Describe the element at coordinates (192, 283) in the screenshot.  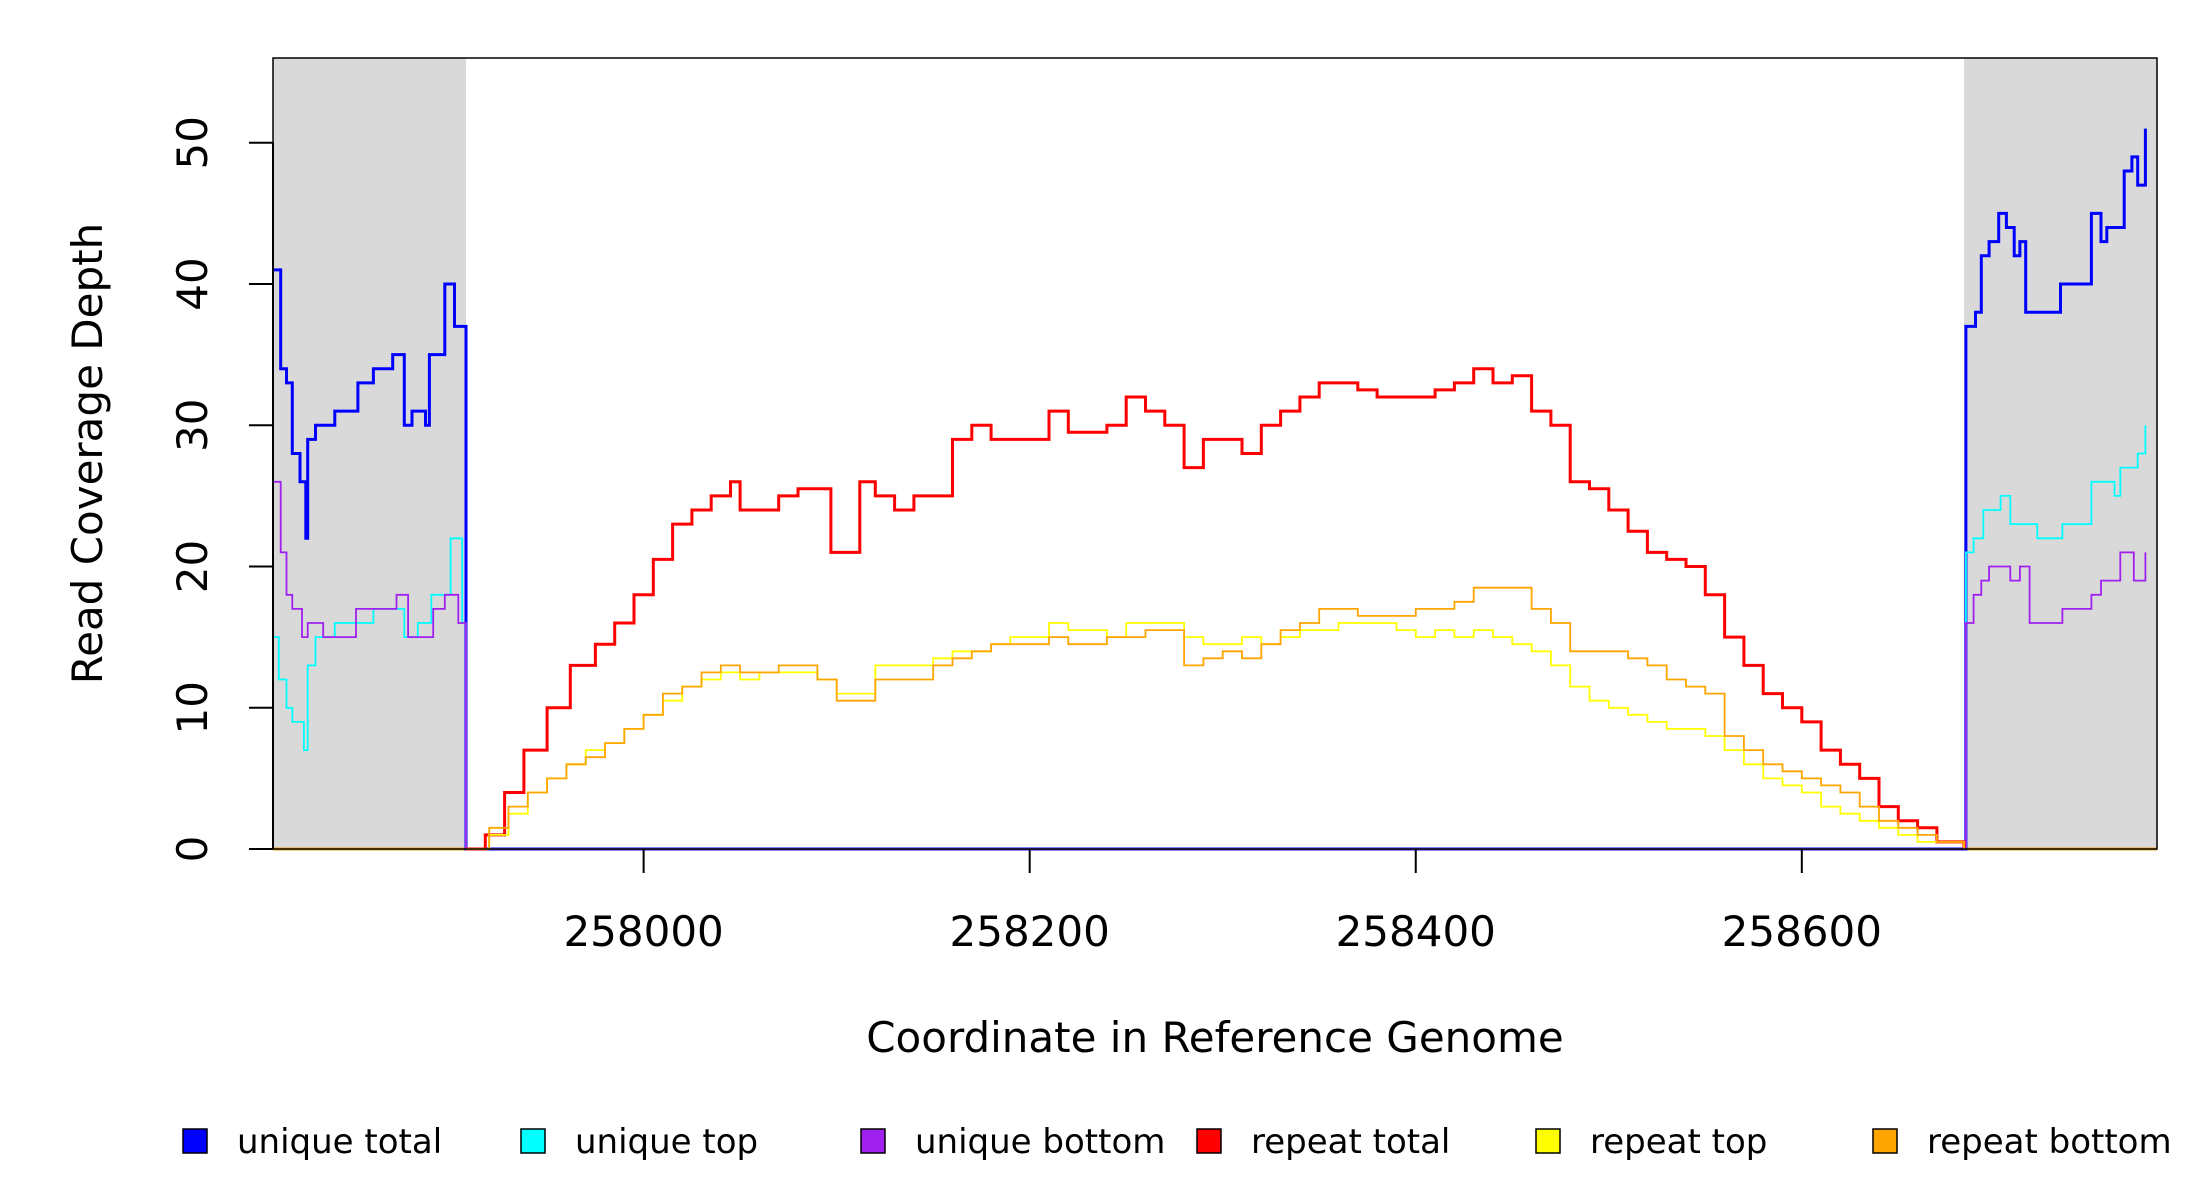
I see `y-tick-label: 40` at that location.